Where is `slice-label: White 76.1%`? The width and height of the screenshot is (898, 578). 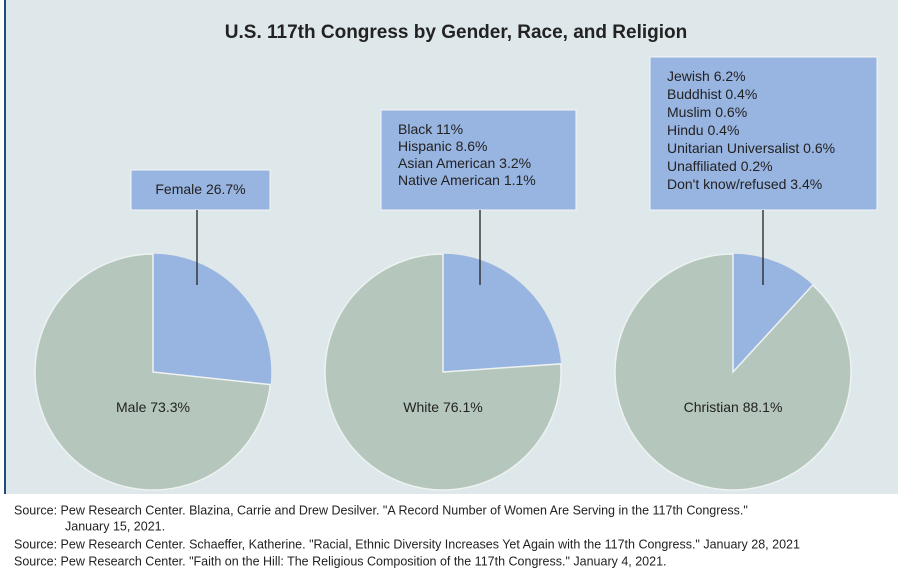
slice-label: White 76.1% is located at coordinates (442, 407).